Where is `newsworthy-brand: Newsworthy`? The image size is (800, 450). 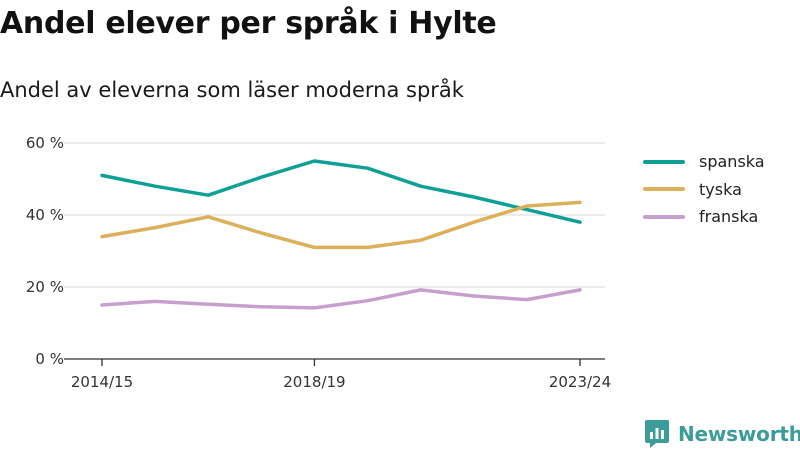 newsworthy-brand: Newsworthy is located at coordinates (722, 434).